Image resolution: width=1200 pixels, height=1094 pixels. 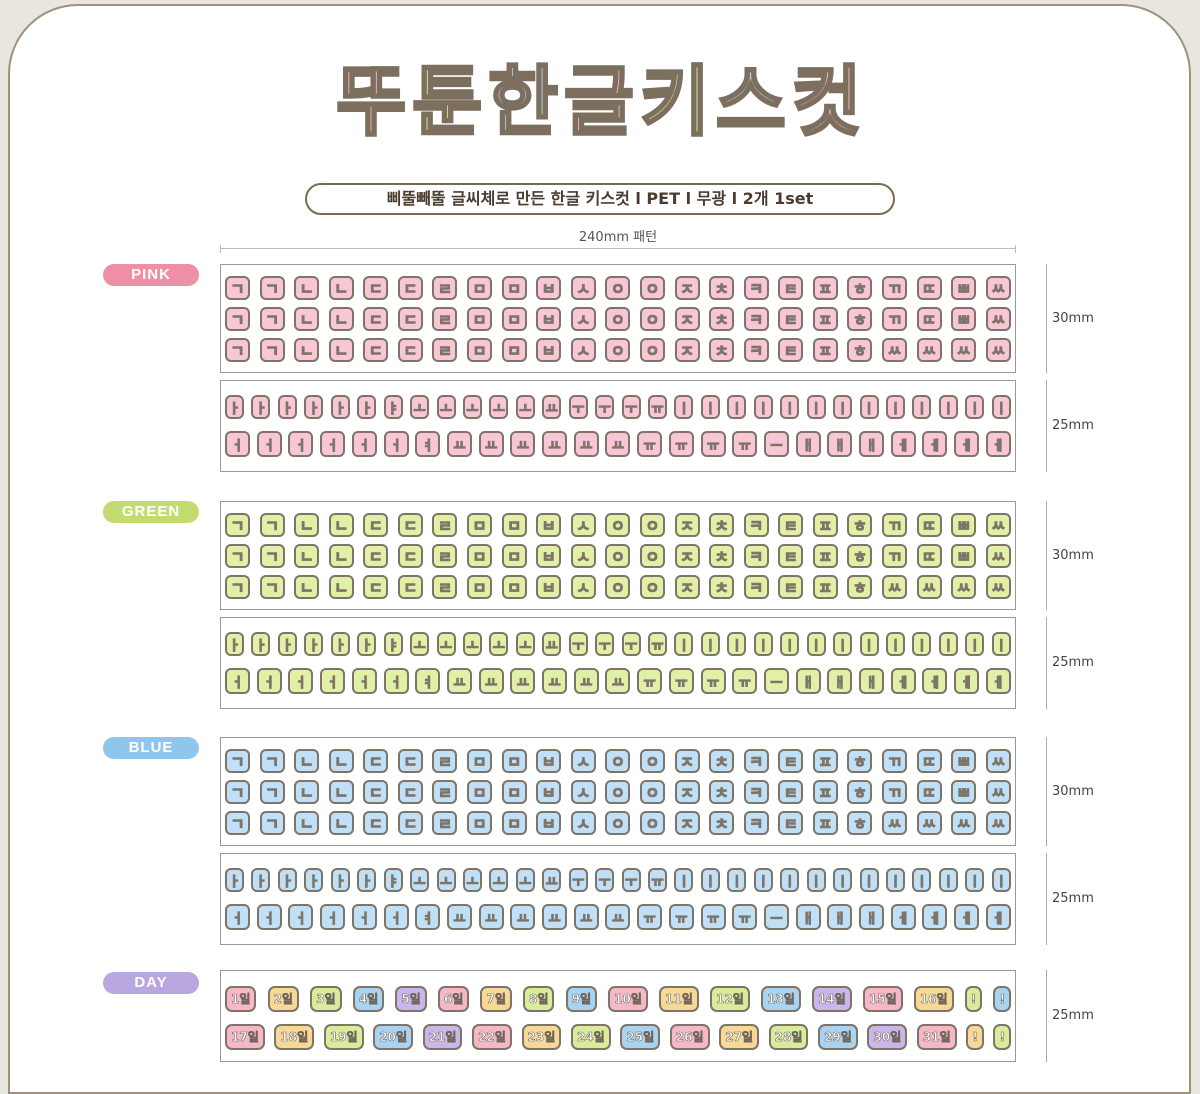 I want to click on letter-sticker: ㅐ, so click(x=872, y=444).